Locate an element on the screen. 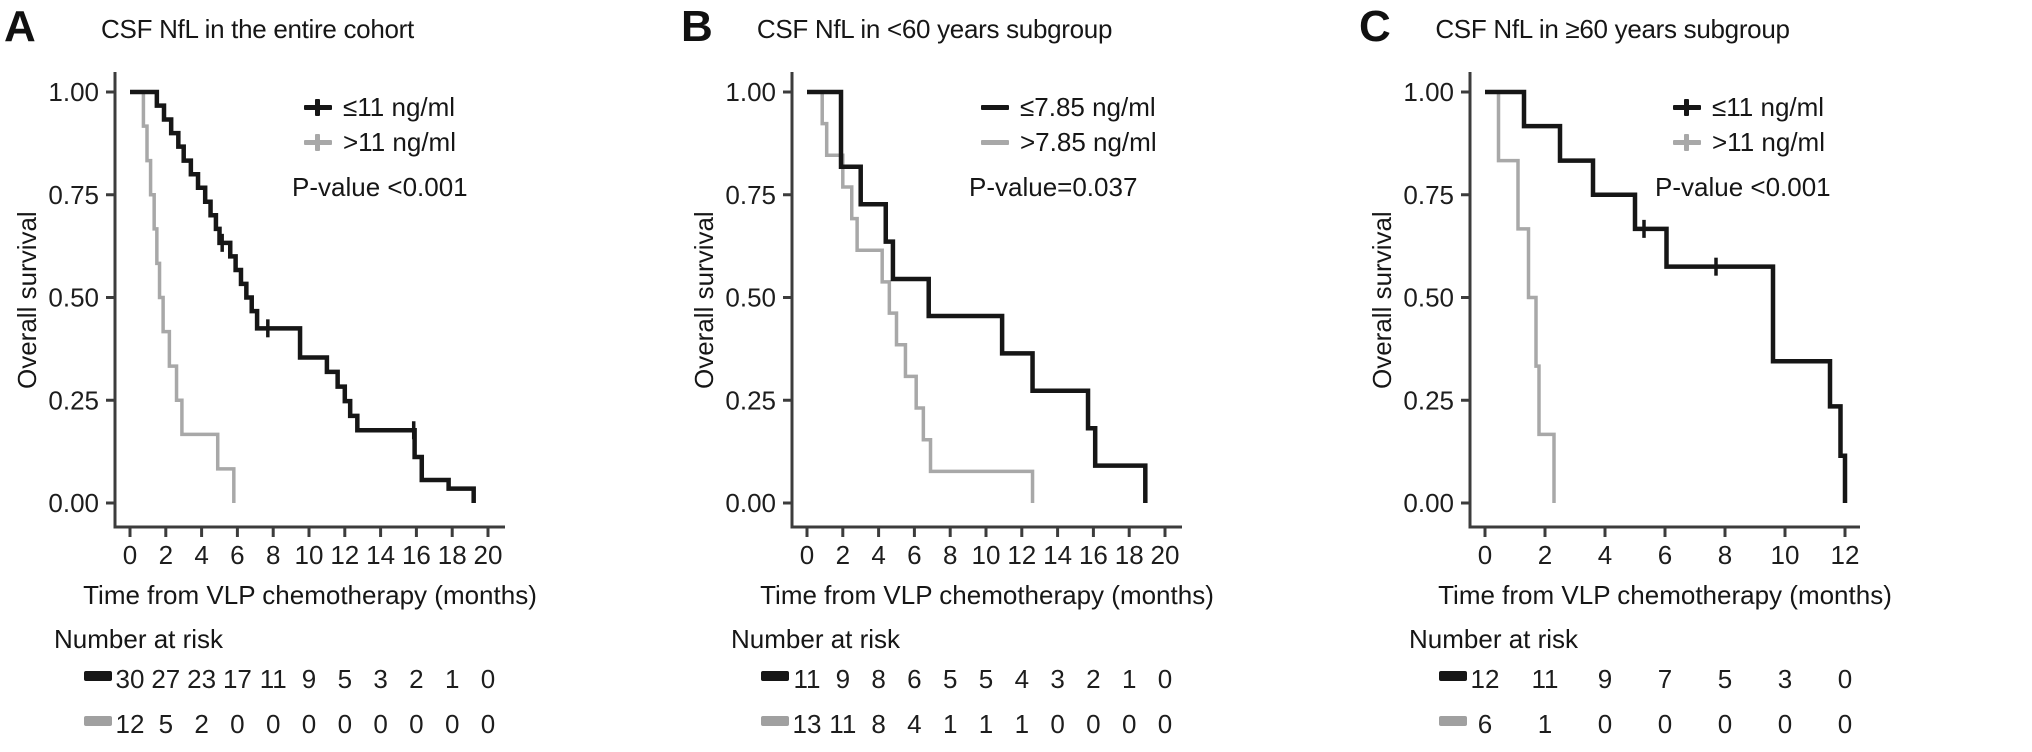 The height and width of the screenshot is (752, 2032). risk-count: 6 is located at coordinates (1485, 724).